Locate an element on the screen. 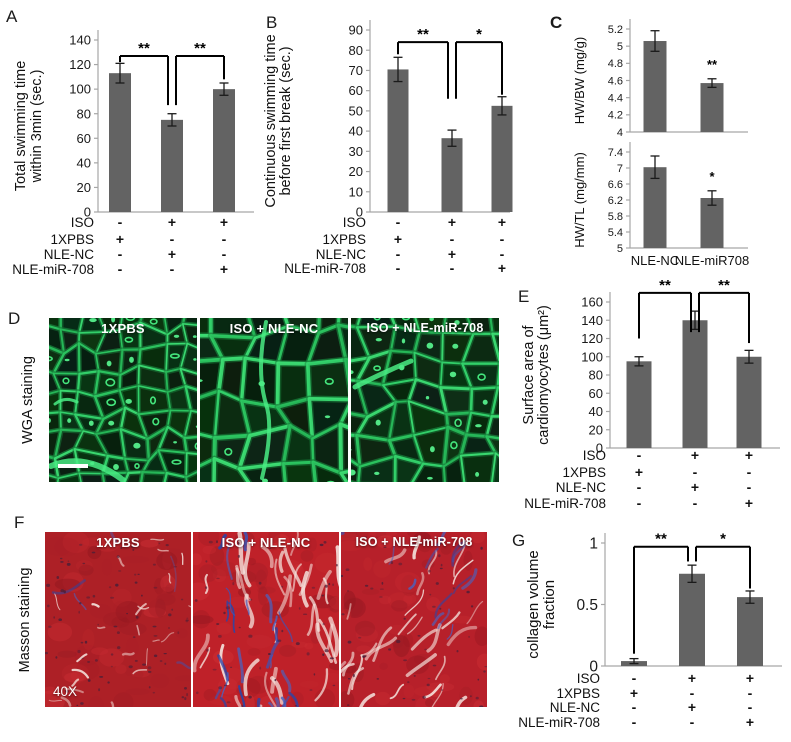 Image resolution: width=791 pixels, height=742 pixels. panel-f-side-label: Masson staining is located at coordinates (25, 620).